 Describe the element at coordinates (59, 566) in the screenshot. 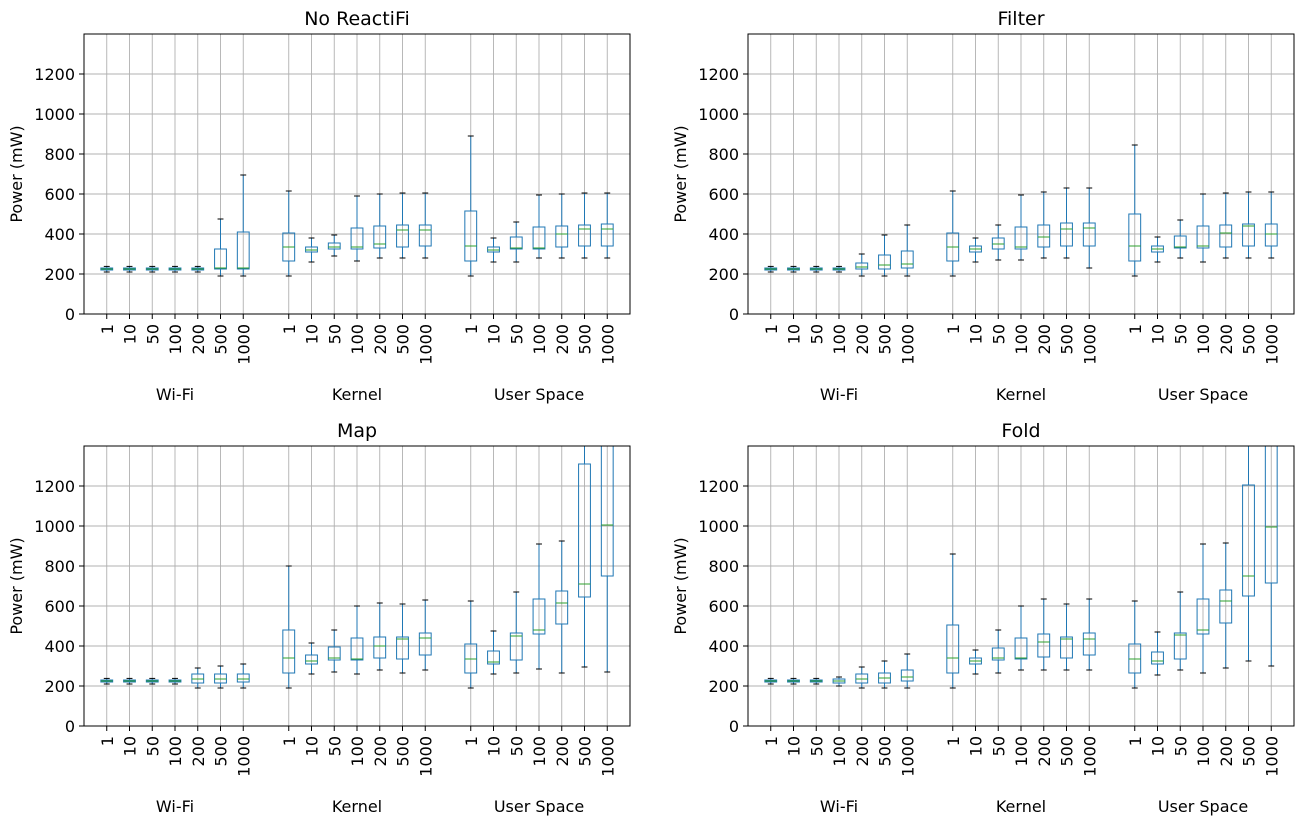

I see `y-tick-label: 800` at that location.